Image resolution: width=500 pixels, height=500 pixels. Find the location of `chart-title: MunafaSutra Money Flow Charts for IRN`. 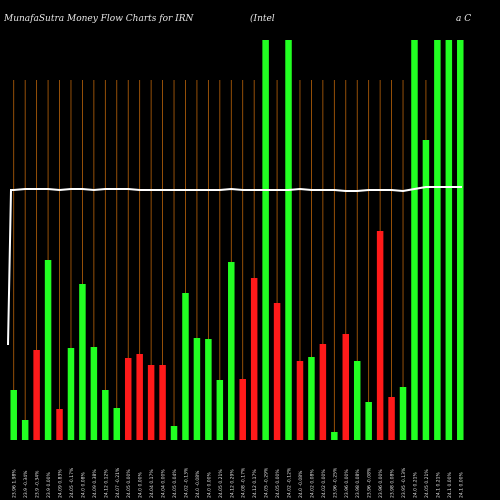

chart-title: MunafaSutra Money Flow Charts for IRN is located at coordinates (99, 19).